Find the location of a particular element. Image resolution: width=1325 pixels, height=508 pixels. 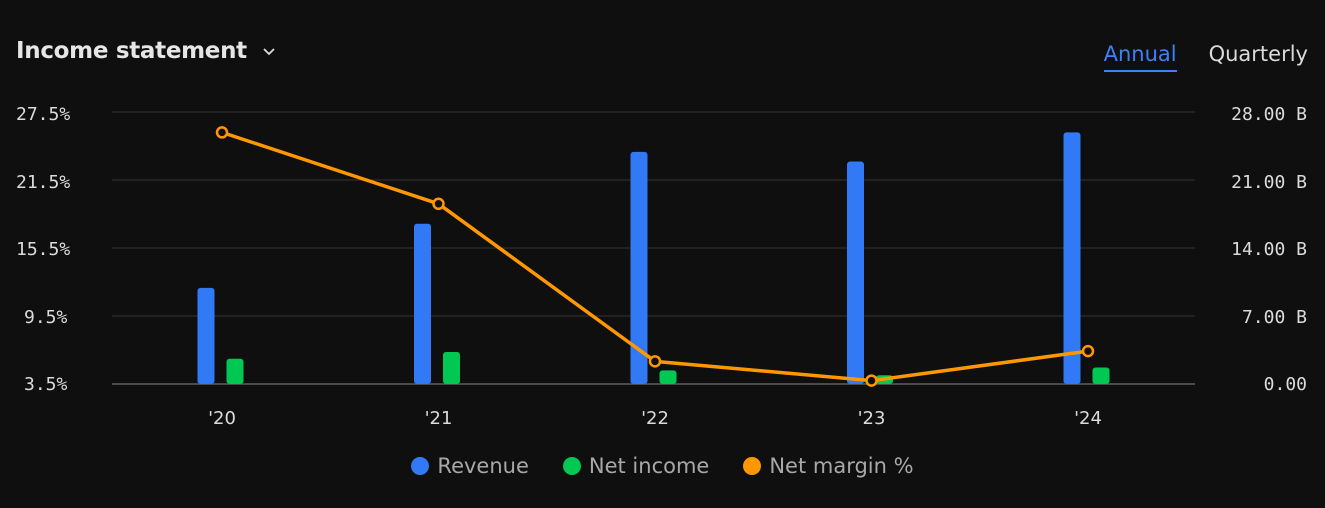

net-income-dot-icon is located at coordinates (571, 466).